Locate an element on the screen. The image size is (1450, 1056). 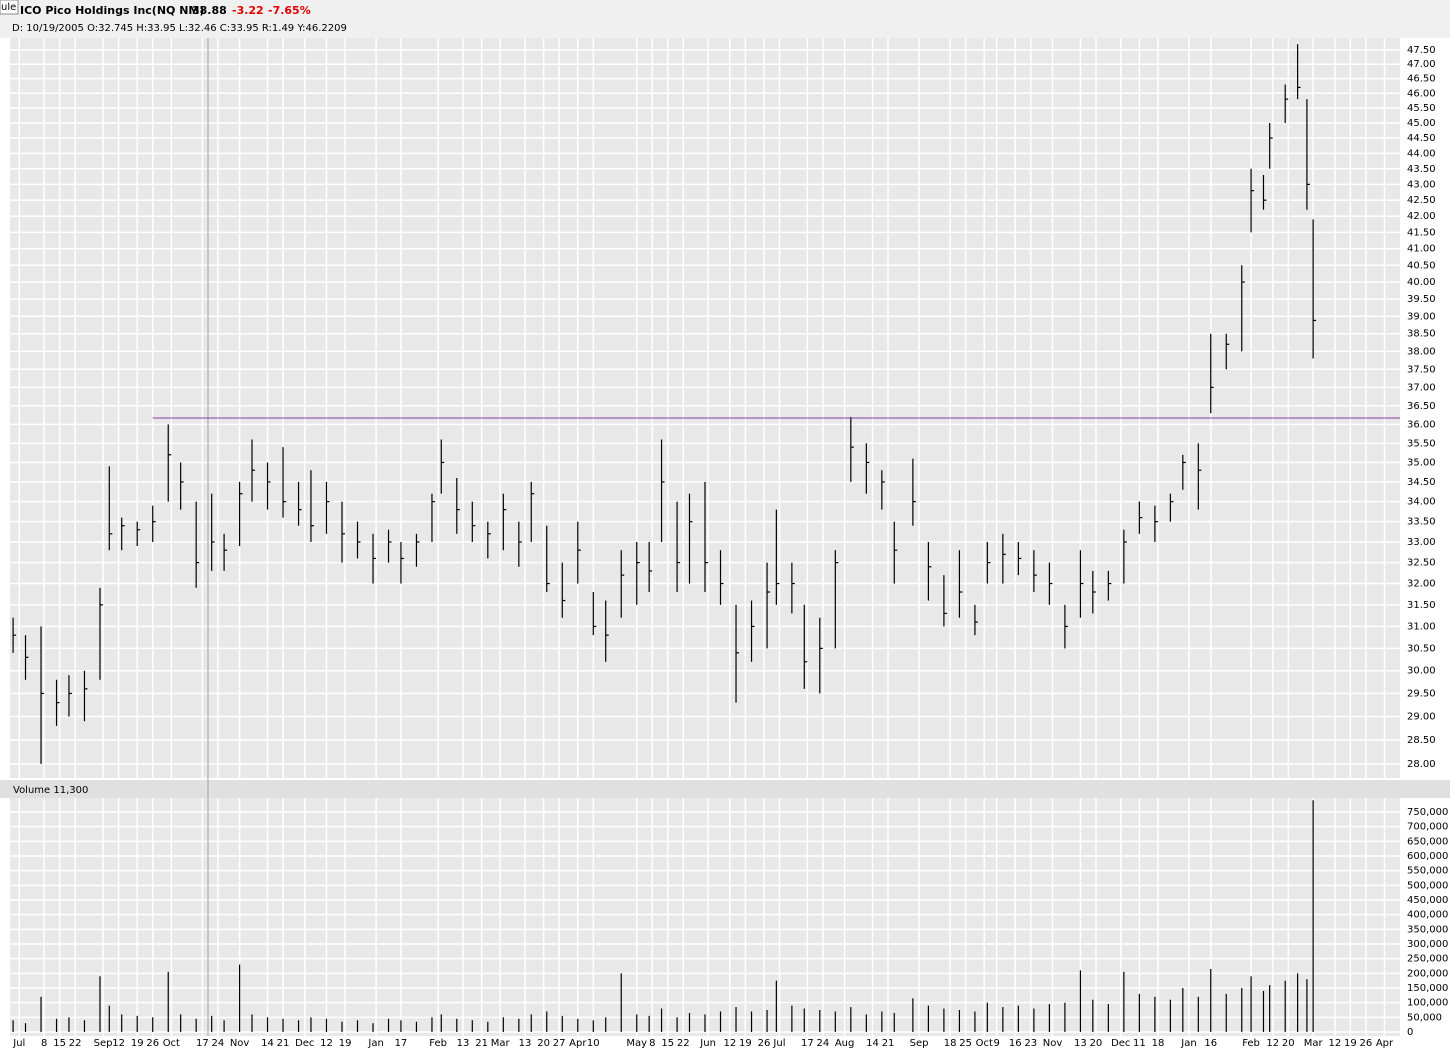
y-tick-label: 40.00 is located at coordinates (1421, 282).